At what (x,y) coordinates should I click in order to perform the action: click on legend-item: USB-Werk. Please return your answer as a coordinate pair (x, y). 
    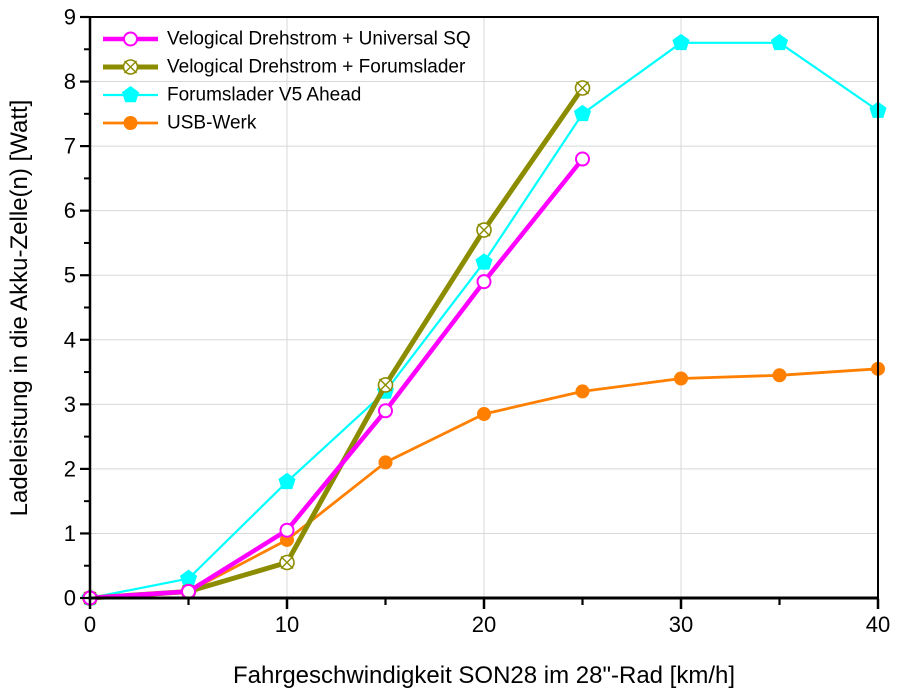
    Looking at the image, I should click on (180, 123).